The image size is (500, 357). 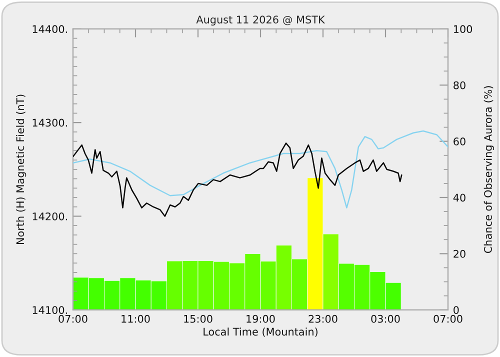 I want to click on x-axis-title: Local Time (Mountain), so click(x=261, y=332).